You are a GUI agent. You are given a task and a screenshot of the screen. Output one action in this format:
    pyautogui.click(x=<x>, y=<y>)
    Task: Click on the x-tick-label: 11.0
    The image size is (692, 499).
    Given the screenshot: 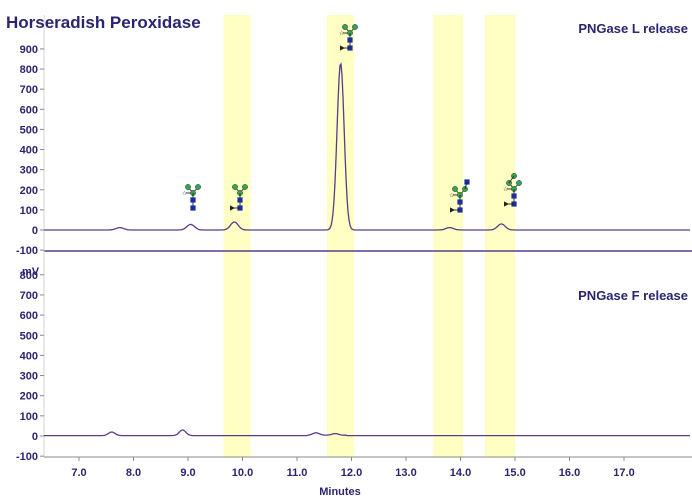 What is the action you would take?
    pyautogui.click(x=297, y=473)
    